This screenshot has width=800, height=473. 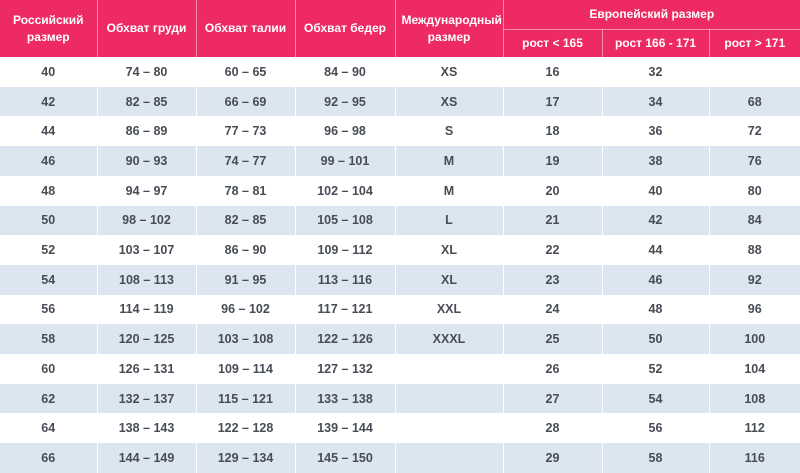 I want to click on cell-international-size: XXXL, so click(x=449, y=339).